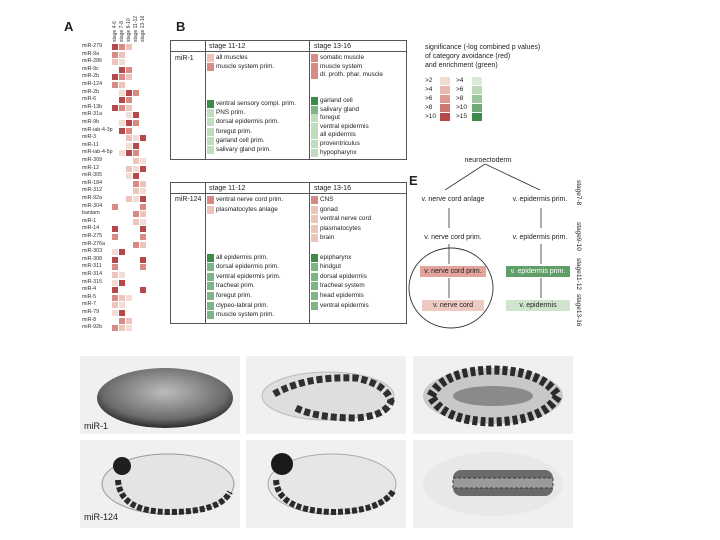 The width and height of the screenshot is (720, 540). What do you see at coordinates (92, 266) in the screenshot?
I see `mirna-name: miR-311` at bounding box center [92, 266].